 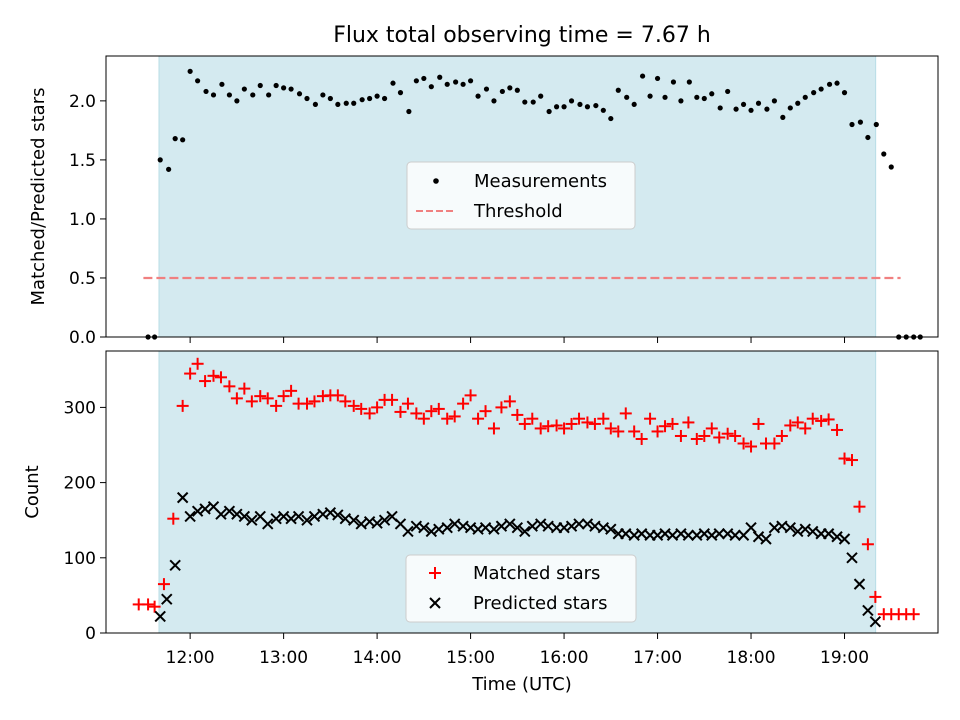 What do you see at coordinates (517, 650) in the screenshot?
I see `count-x-ticks: 12:00 13:00 14:00 15:00 16:00 17:00 18:00 19:00` at bounding box center [517, 650].